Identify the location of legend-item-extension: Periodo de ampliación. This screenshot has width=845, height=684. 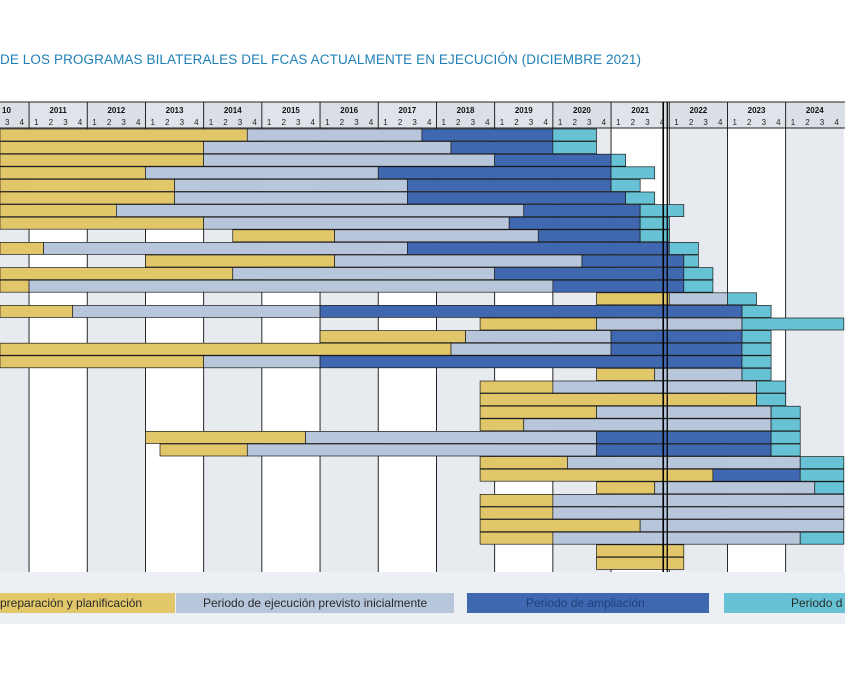
(588, 603).